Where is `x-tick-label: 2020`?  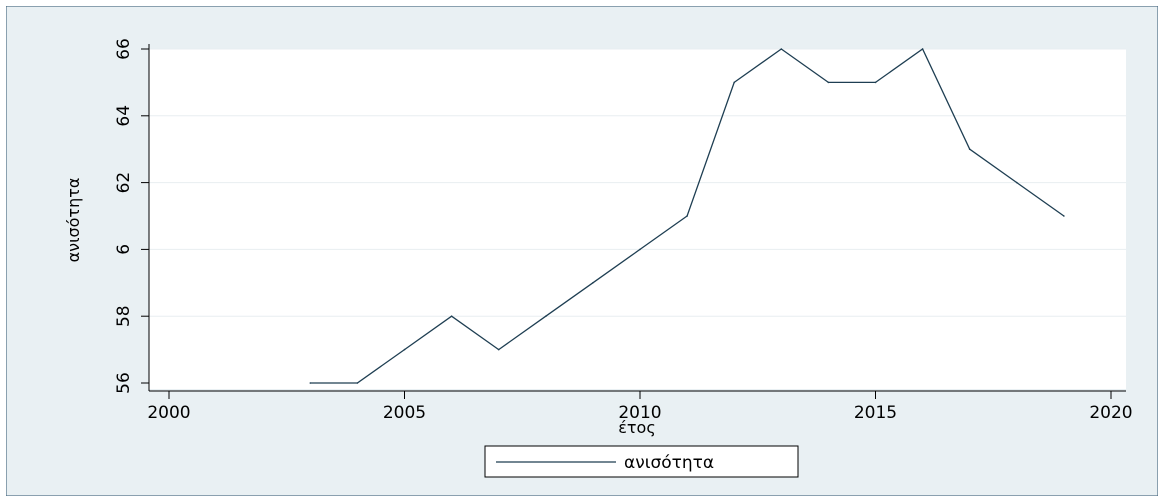
x-tick-label: 2020 is located at coordinates (1110, 413).